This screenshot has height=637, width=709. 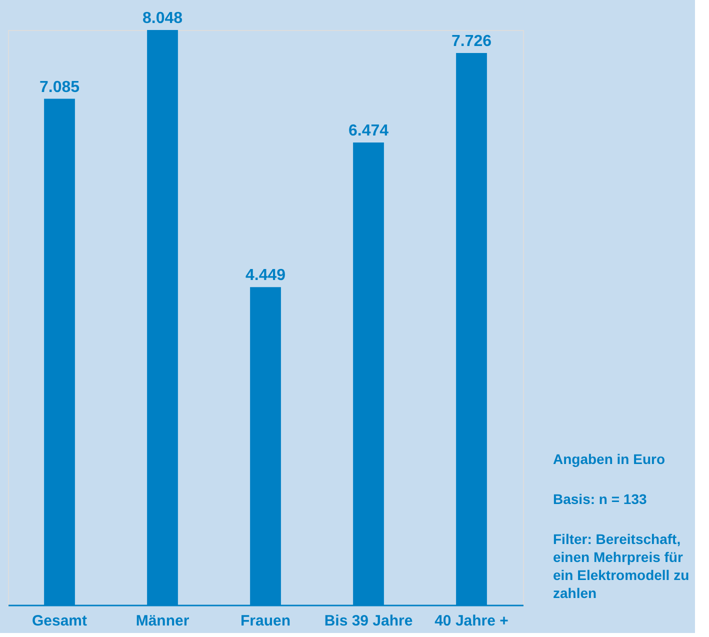 I want to click on x-tick-label: Gesamt, so click(x=60, y=621).